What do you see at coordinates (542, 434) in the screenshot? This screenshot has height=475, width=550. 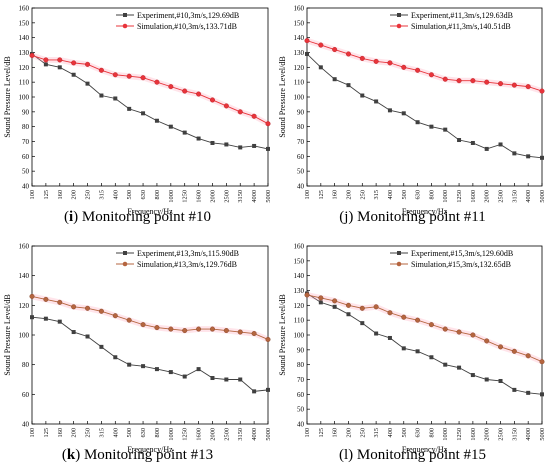 I see `x-tick-label: 5000` at bounding box center [542, 434].